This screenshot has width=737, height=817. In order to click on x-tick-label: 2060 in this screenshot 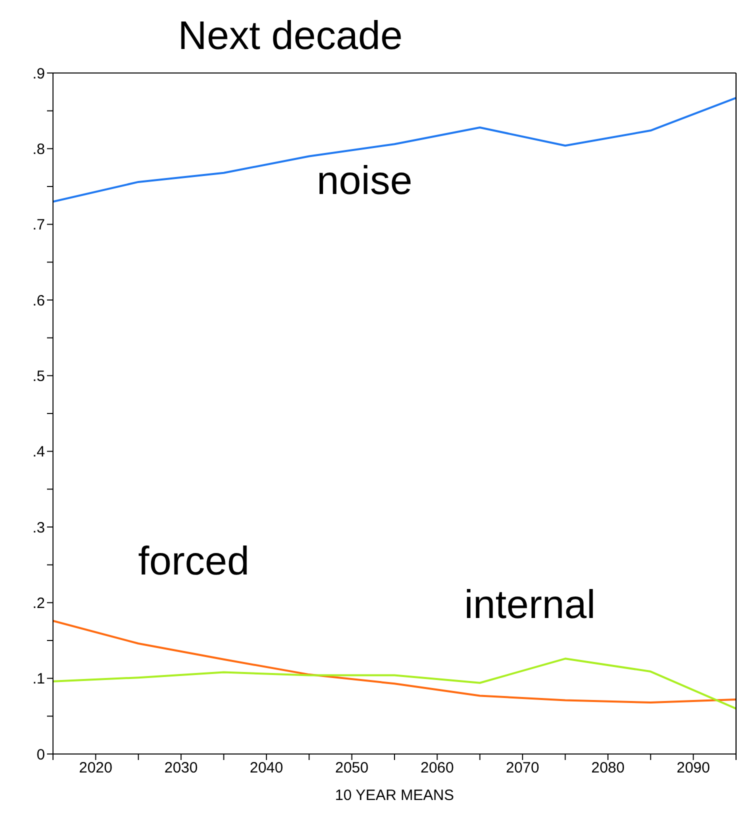, I will do `click(437, 768)`.